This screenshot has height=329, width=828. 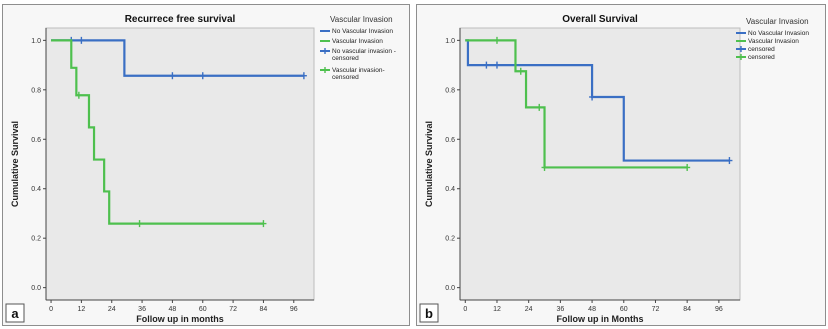 I want to click on chart-title: Overall Survival, so click(x=600, y=19).